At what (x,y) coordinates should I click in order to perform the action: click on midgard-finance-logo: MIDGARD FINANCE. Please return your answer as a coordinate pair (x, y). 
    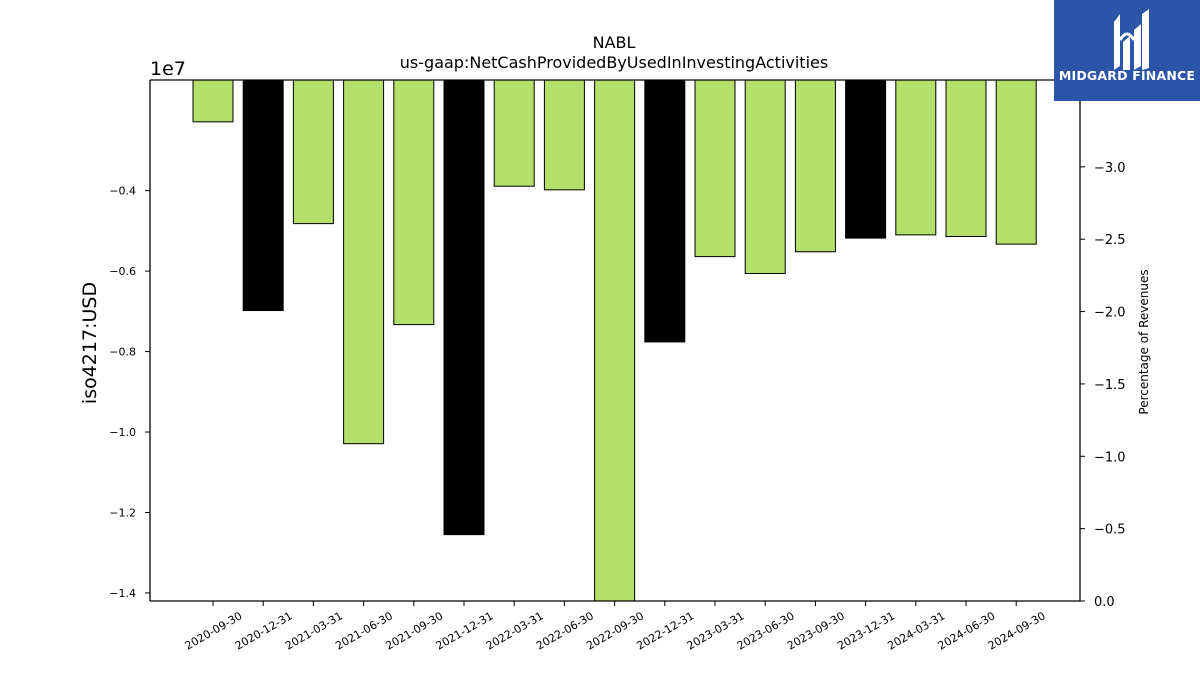
    Looking at the image, I should click on (1127, 50).